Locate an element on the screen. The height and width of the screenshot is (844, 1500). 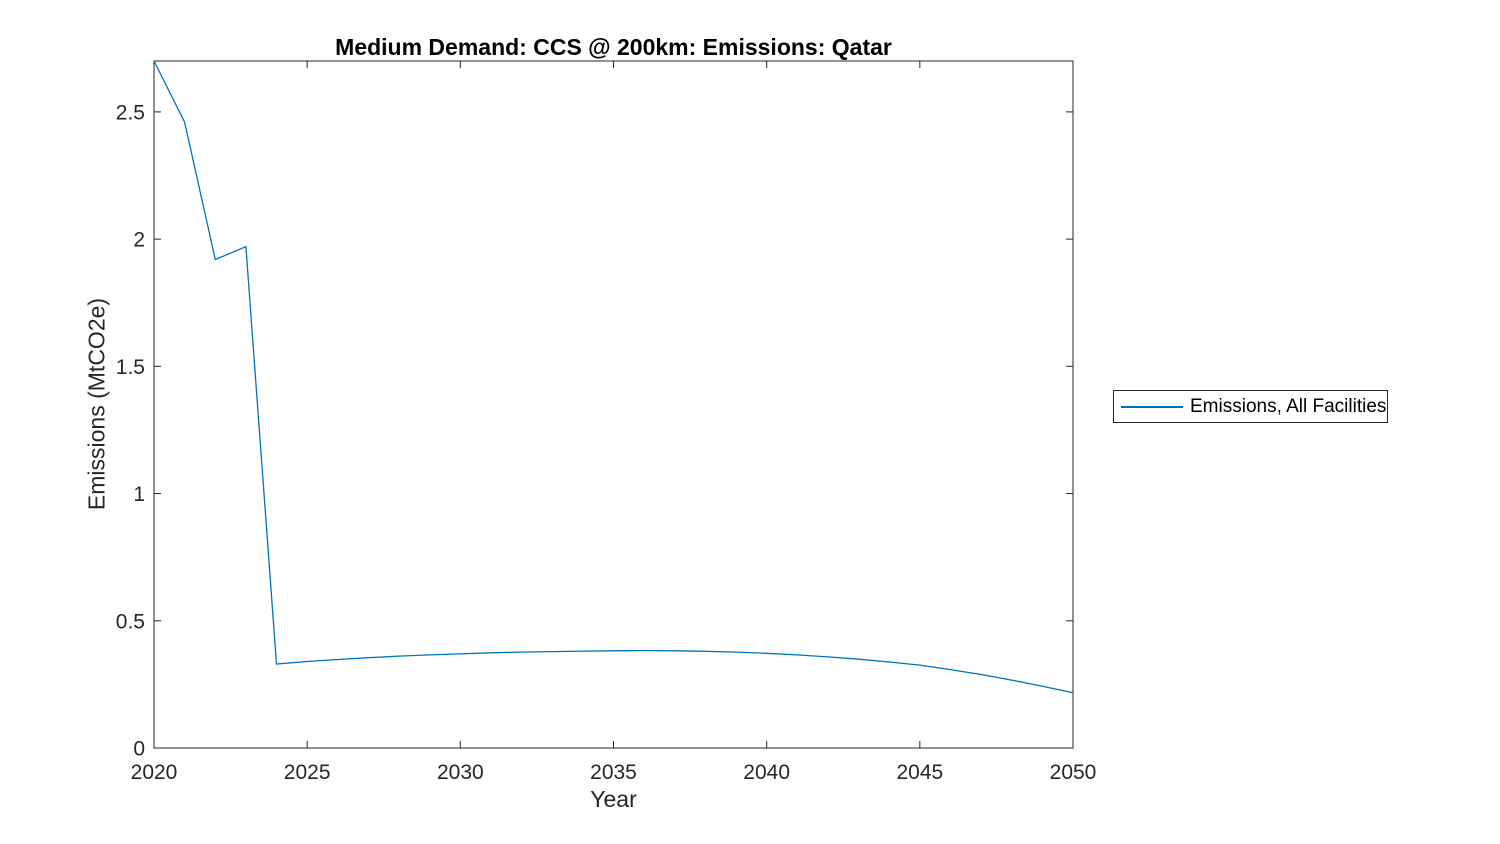
legend-series-label: Emissions, All Facilities is located at coordinates (1288, 406).